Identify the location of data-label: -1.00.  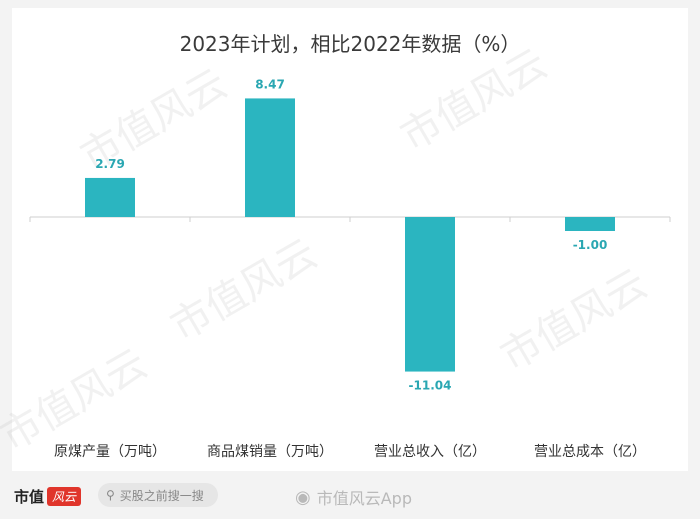
(590, 245).